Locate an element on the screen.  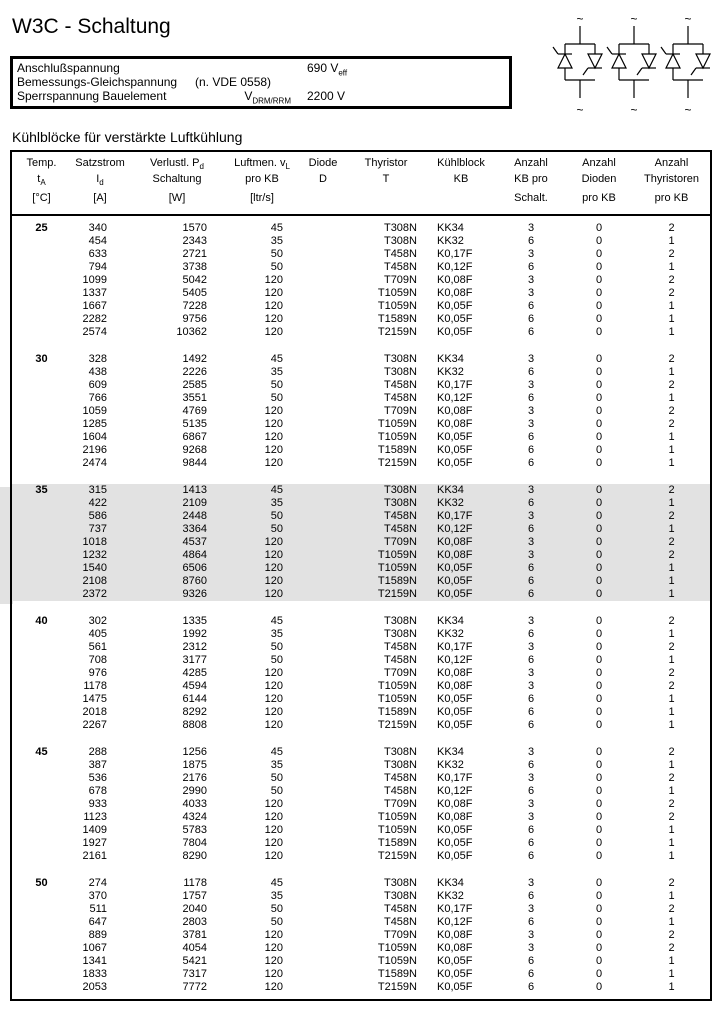
data-cell: 1540 is located at coordinates (94, 568).